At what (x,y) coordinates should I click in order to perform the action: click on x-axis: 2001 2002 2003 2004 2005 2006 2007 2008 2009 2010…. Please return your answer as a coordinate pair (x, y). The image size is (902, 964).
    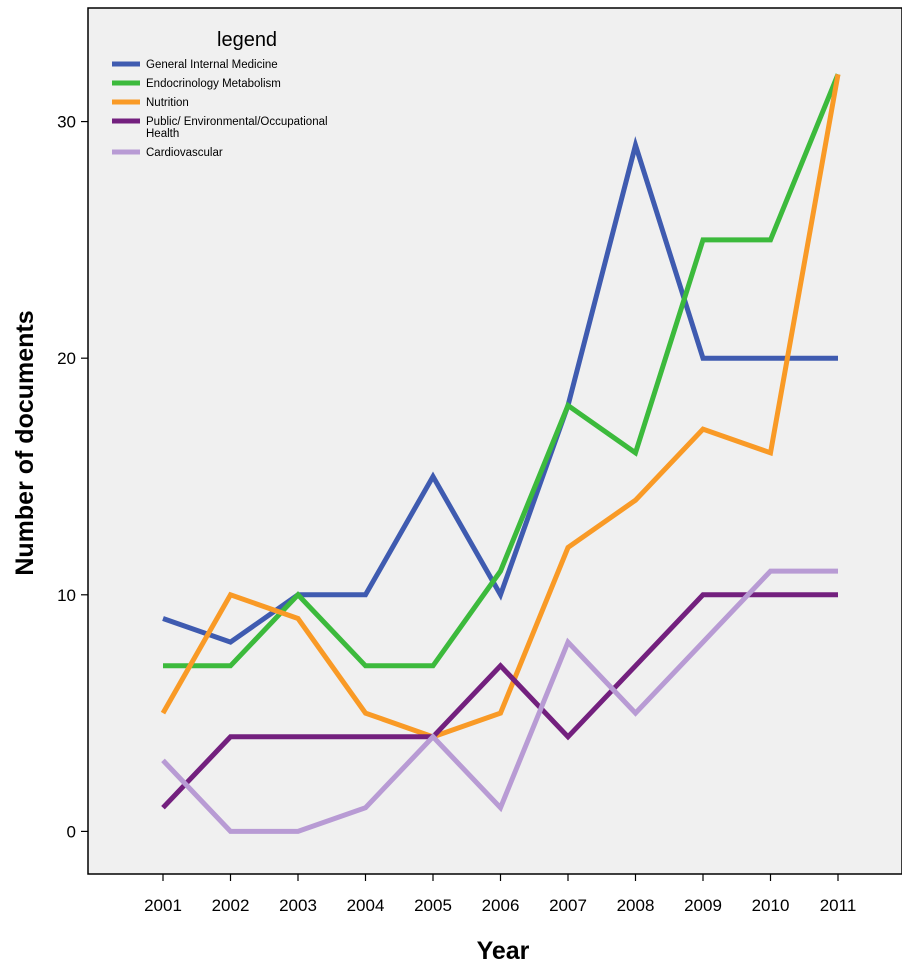
    Looking at the image, I should click on (500, 894).